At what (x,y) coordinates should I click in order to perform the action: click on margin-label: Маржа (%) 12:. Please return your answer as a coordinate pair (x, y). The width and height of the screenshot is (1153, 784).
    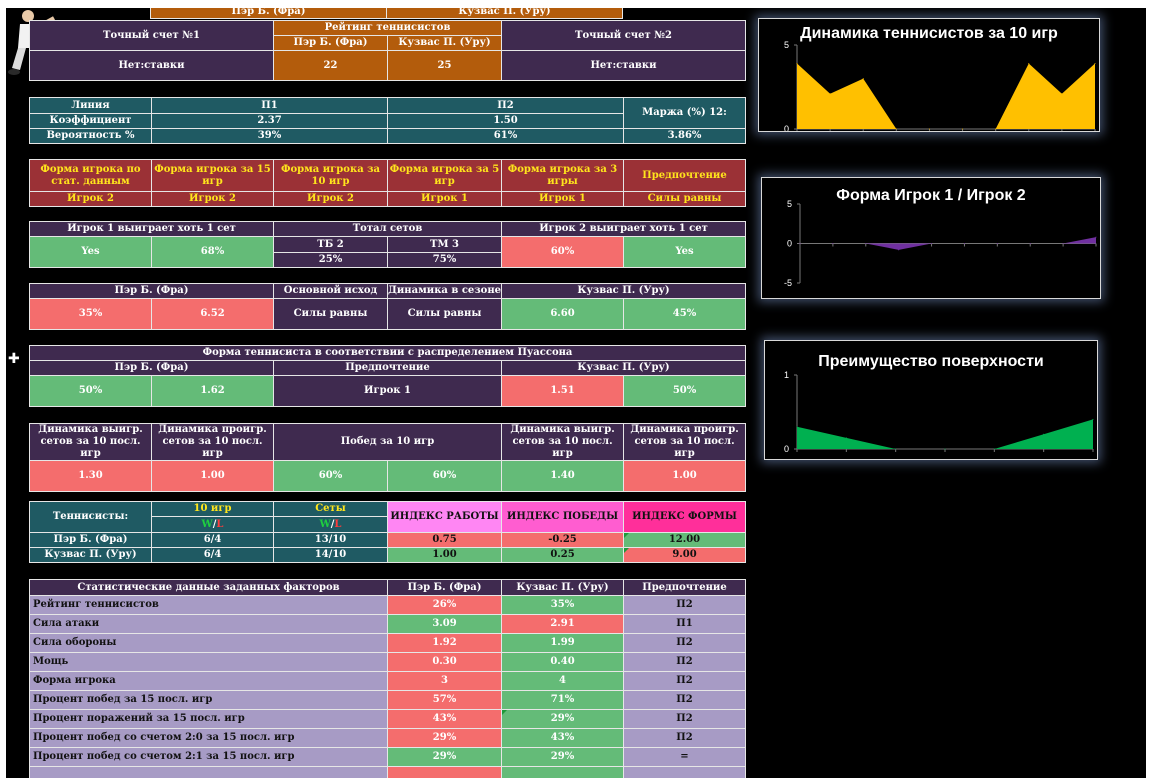
    Looking at the image, I should click on (684, 113).